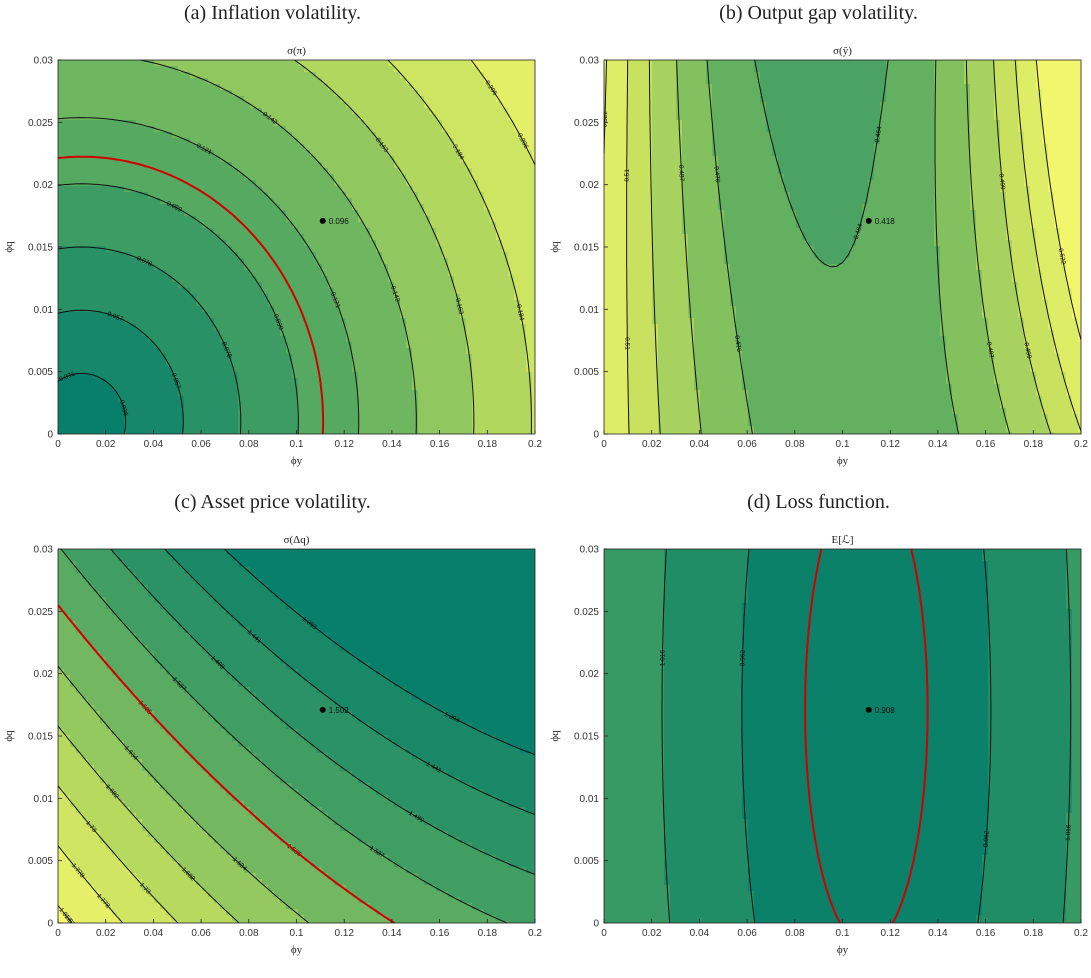 The width and height of the screenshot is (1091, 978). What do you see at coordinates (339, 221) in the screenshot?
I see `optimum-value-label: 0.096` at bounding box center [339, 221].